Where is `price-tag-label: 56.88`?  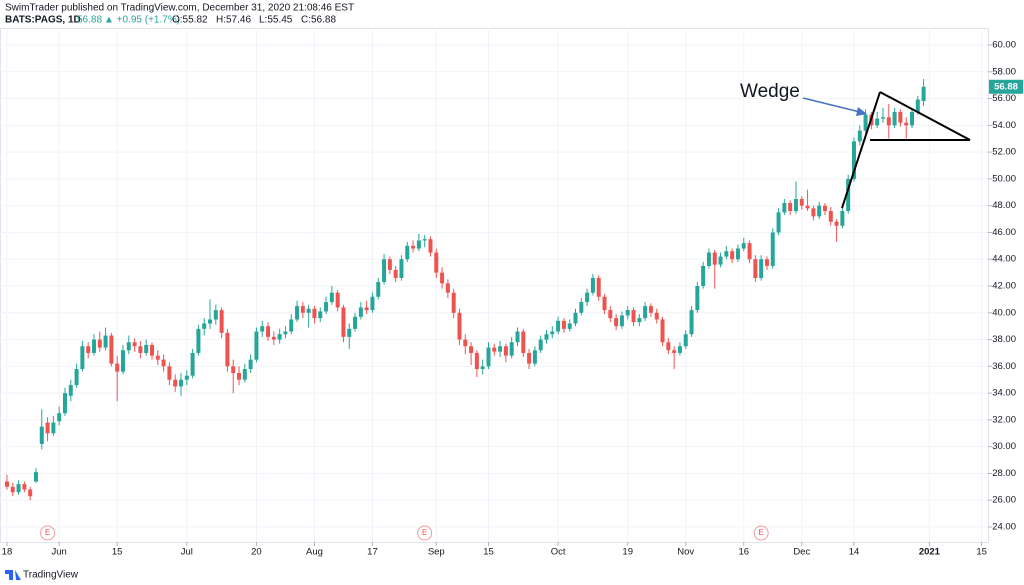 price-tag-label: 56.88 is located at coordinates (1006, 86).